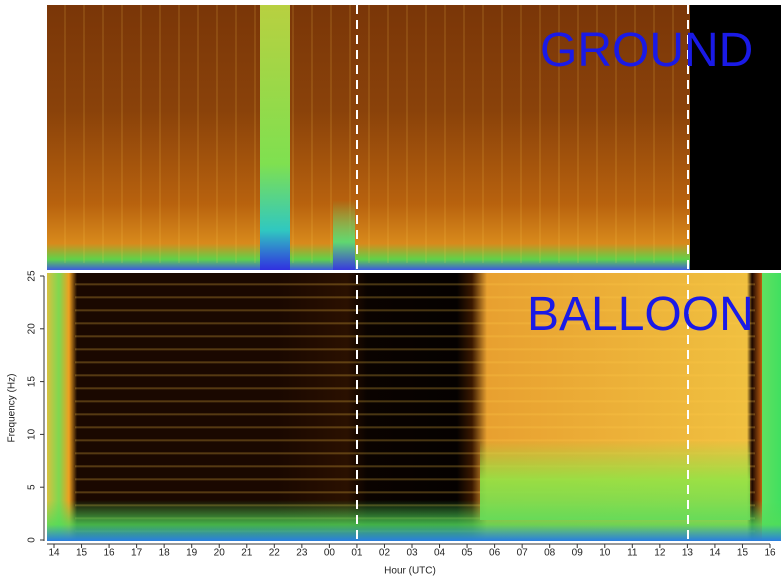 Image resolution: width=781 pixels, height=579 pixels. What do you see at coordinates (578, 553) in the screenshot?
I see `x-tick-label: 09` at bounding box center [578, 553].